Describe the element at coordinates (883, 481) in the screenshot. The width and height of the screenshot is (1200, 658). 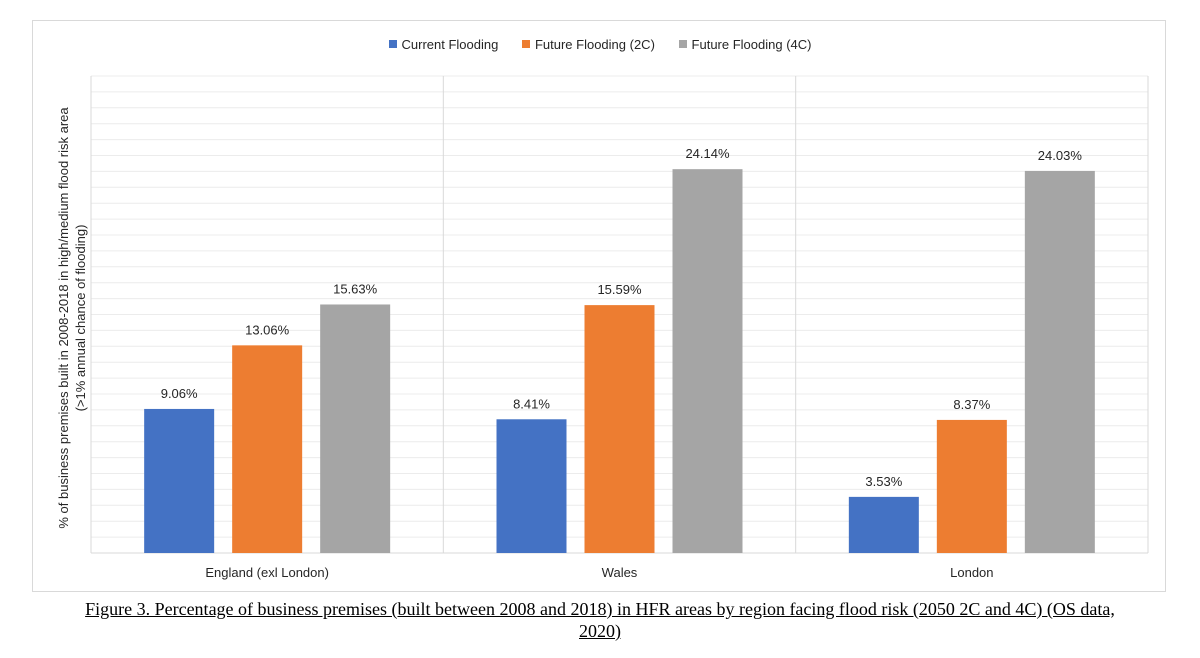
I see `data-label: 3.53%` at that location.